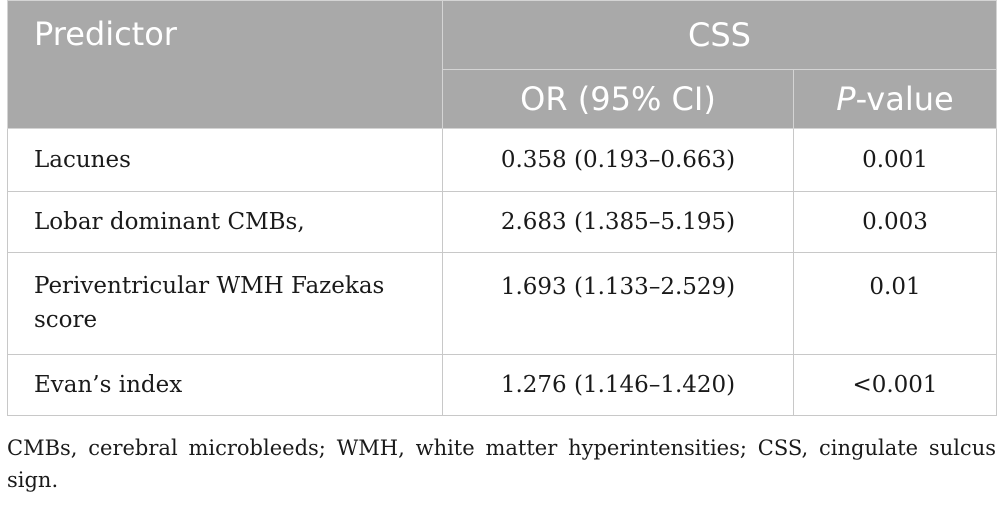 The height and width of the screenshot is (509, 1003). I want to click on or-cell: 1.276 (1.146–1.420), so click(618, 385).